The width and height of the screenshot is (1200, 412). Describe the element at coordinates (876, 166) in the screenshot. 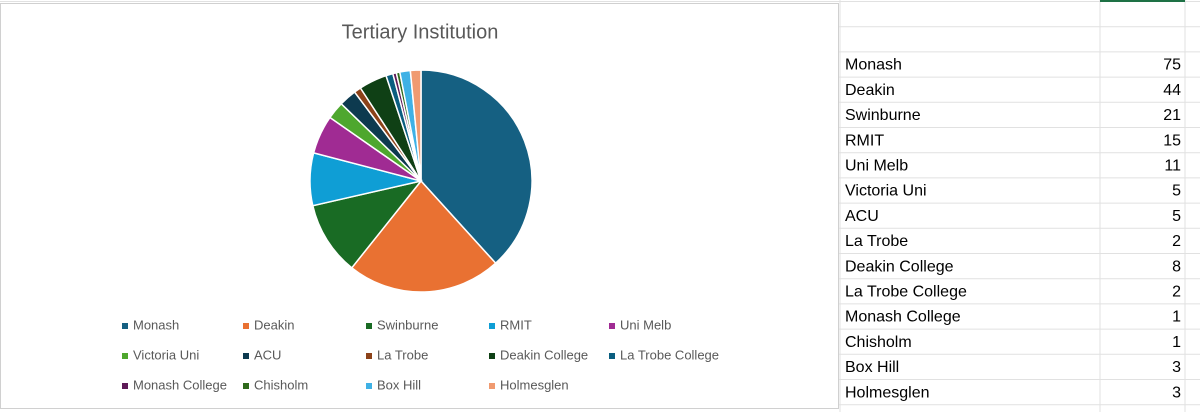

I see `cell-label: Uni Melb` at that location.